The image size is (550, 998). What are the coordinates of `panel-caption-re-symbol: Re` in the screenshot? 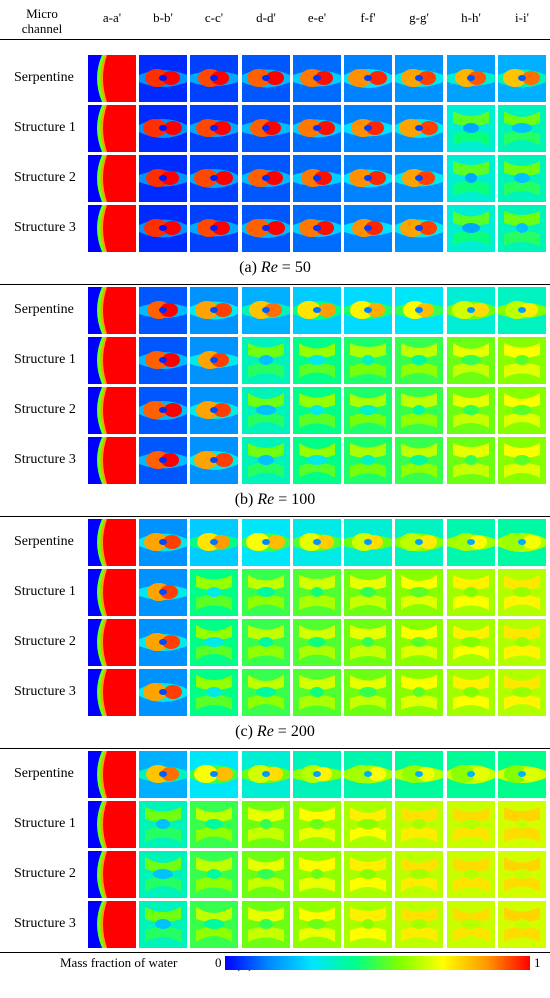 It's located at (265, 731).